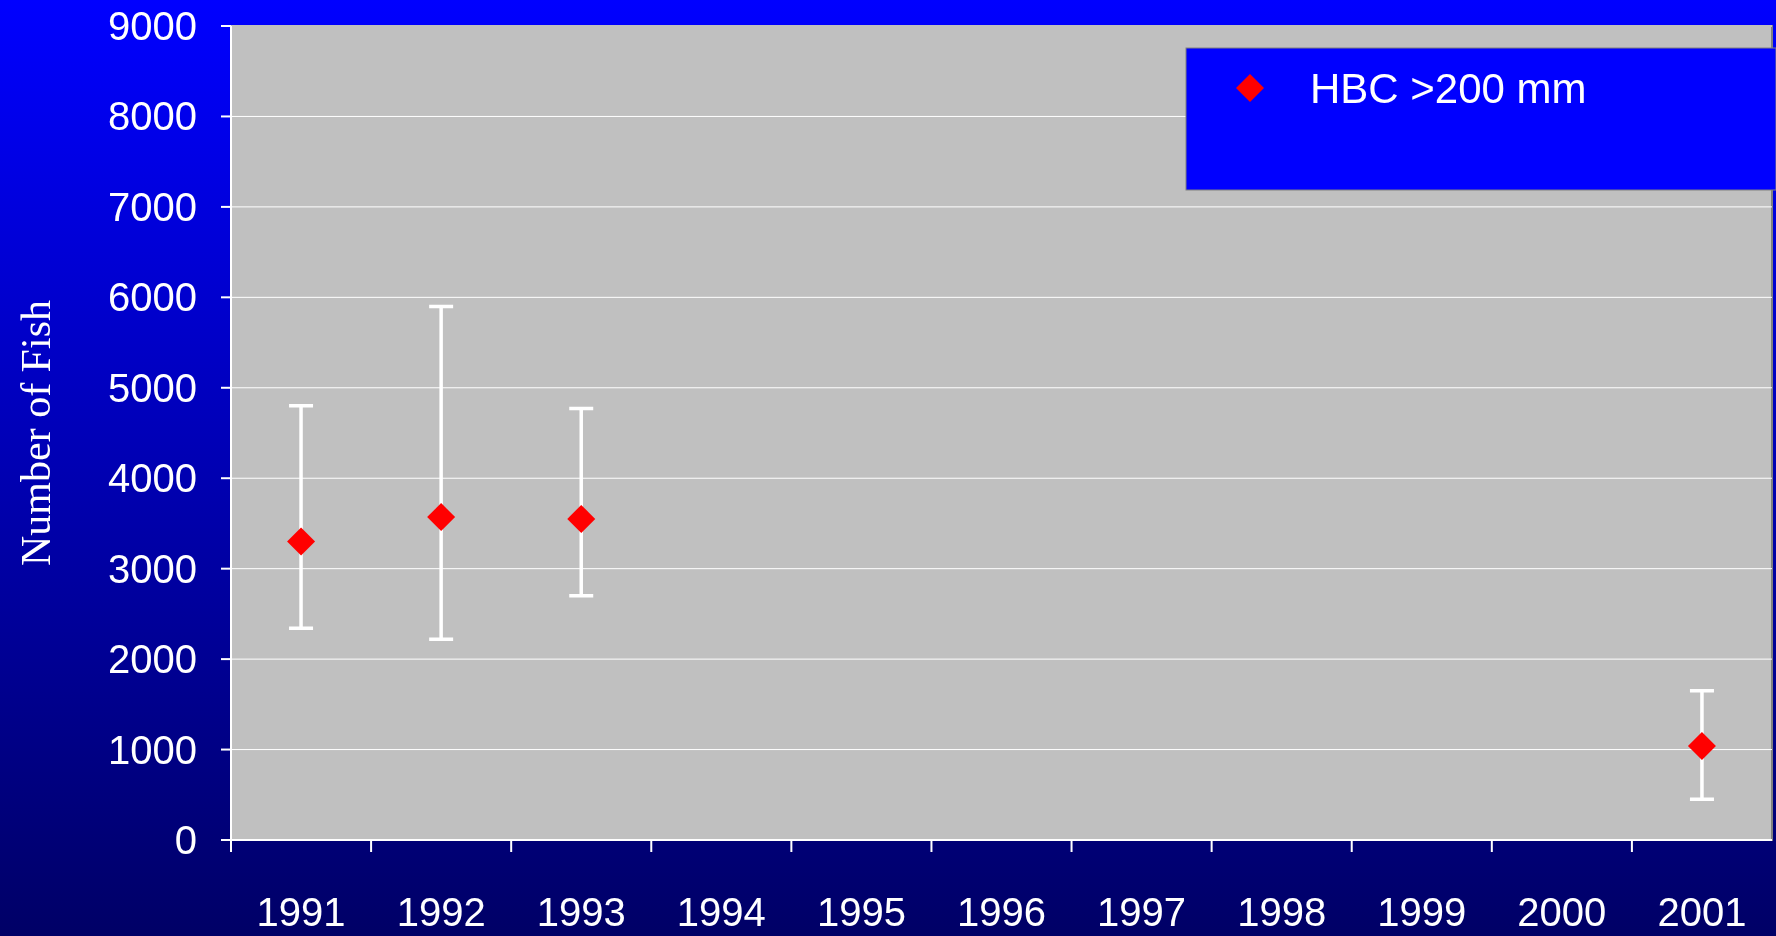 The width and height of the screenshot is (1776, 936). I want to click on x-tick-label: 1997, so click(1142, 912).